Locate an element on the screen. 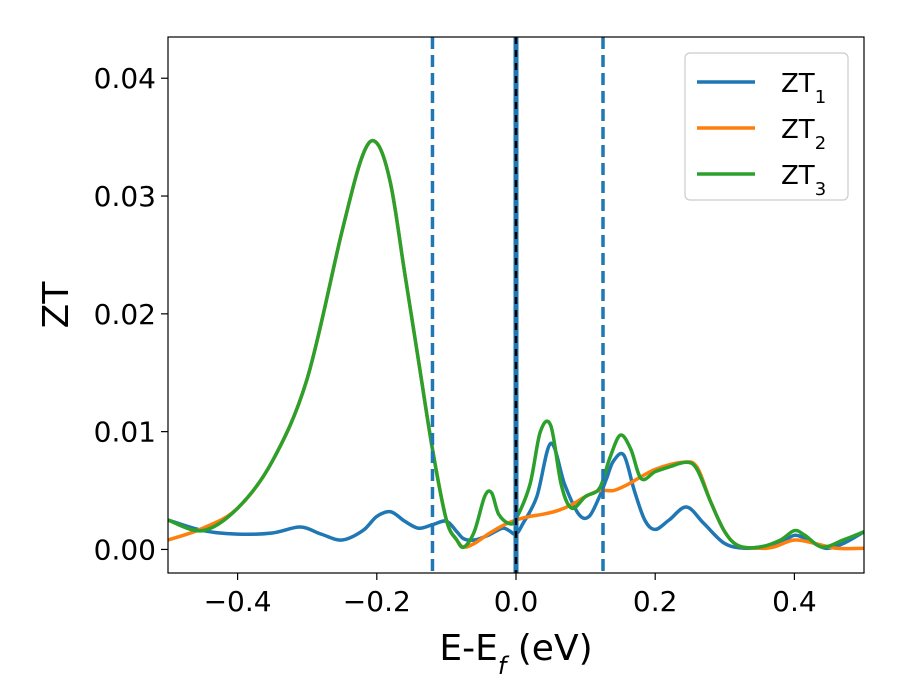 This screenshot has height=700, width=900. y-tick-label: 0.00 is located at coordinates (125, 549).